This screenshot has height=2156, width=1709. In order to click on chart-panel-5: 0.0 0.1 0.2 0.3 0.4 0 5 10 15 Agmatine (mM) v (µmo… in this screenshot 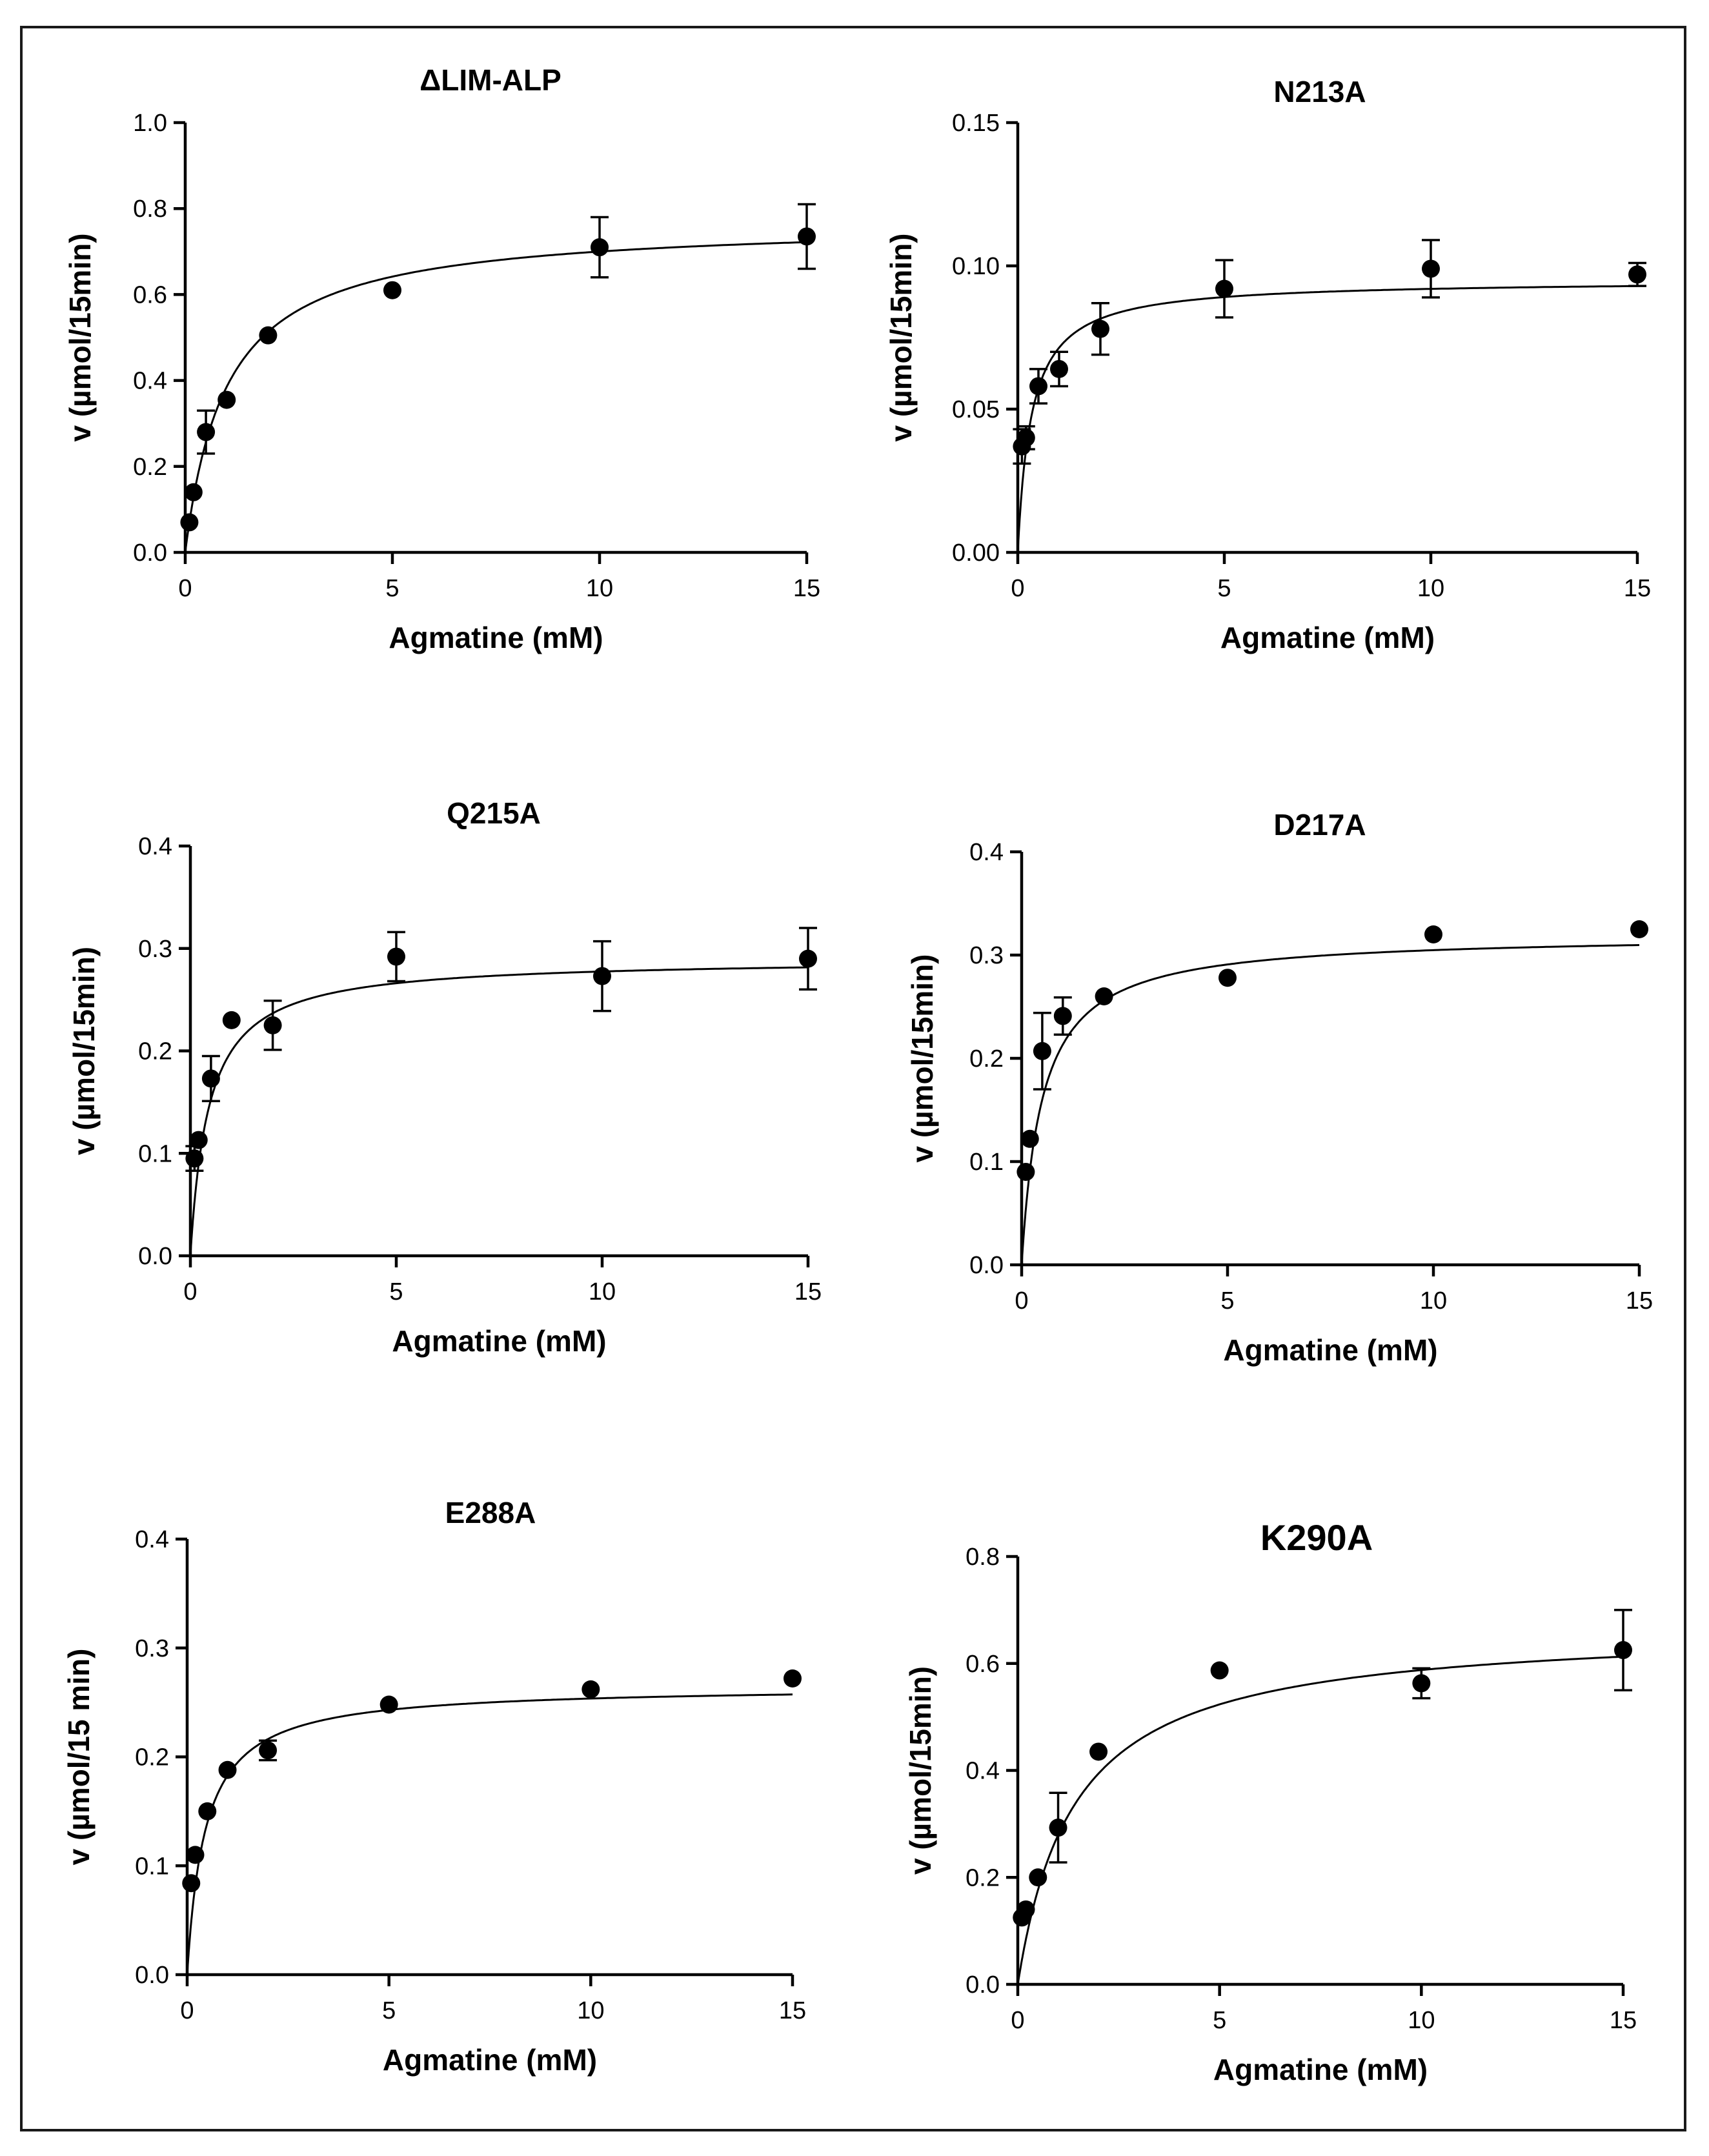, I will do `click(434, 1787)`.